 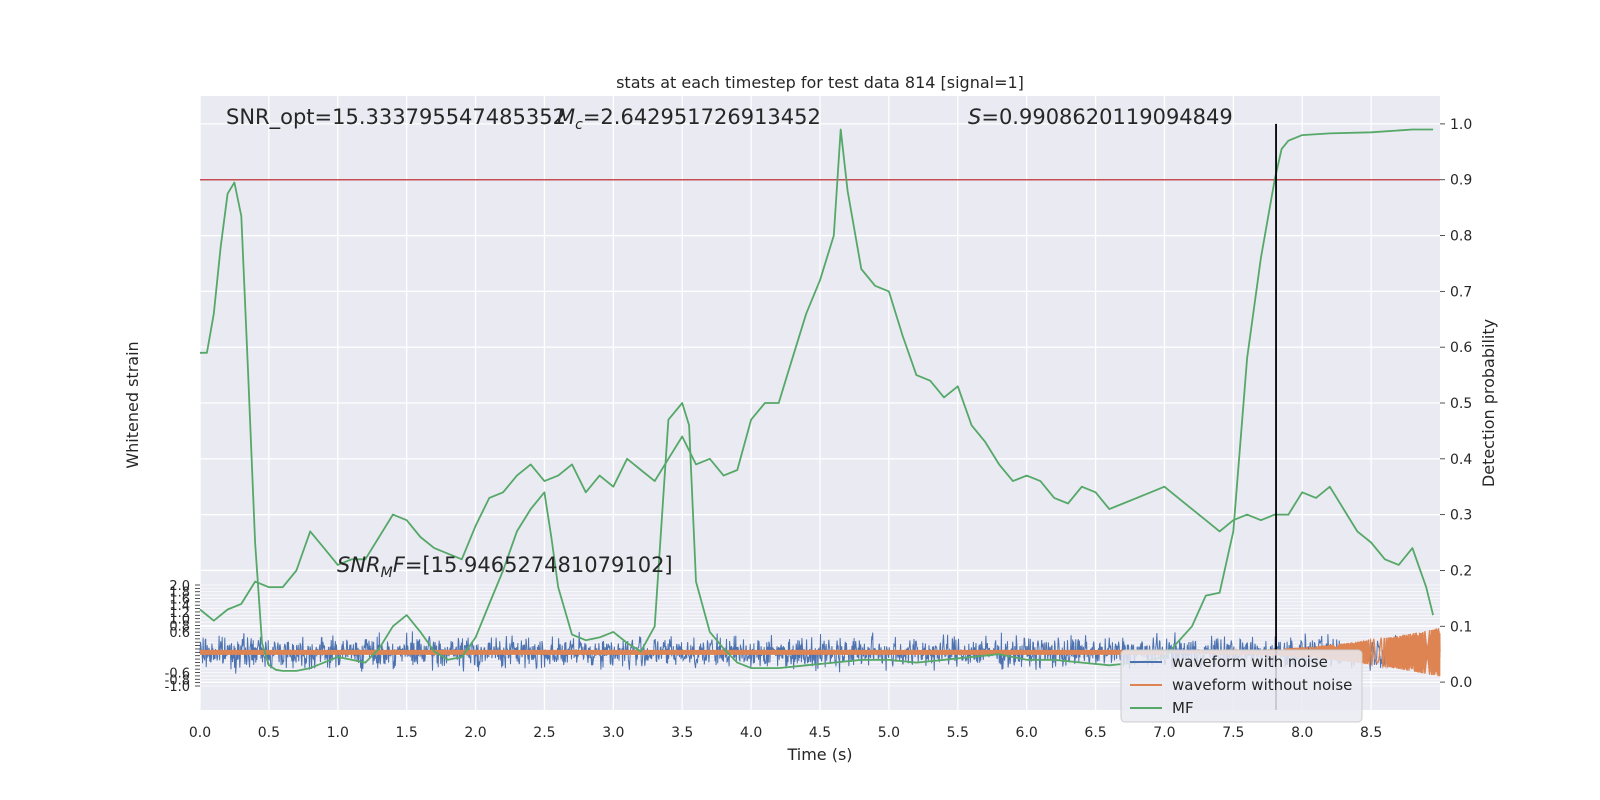 What do you see at coordinates (359, 565) in the screenshot?
I see `snr-mf-symbol: SNR` at bounding box center [359, 565].